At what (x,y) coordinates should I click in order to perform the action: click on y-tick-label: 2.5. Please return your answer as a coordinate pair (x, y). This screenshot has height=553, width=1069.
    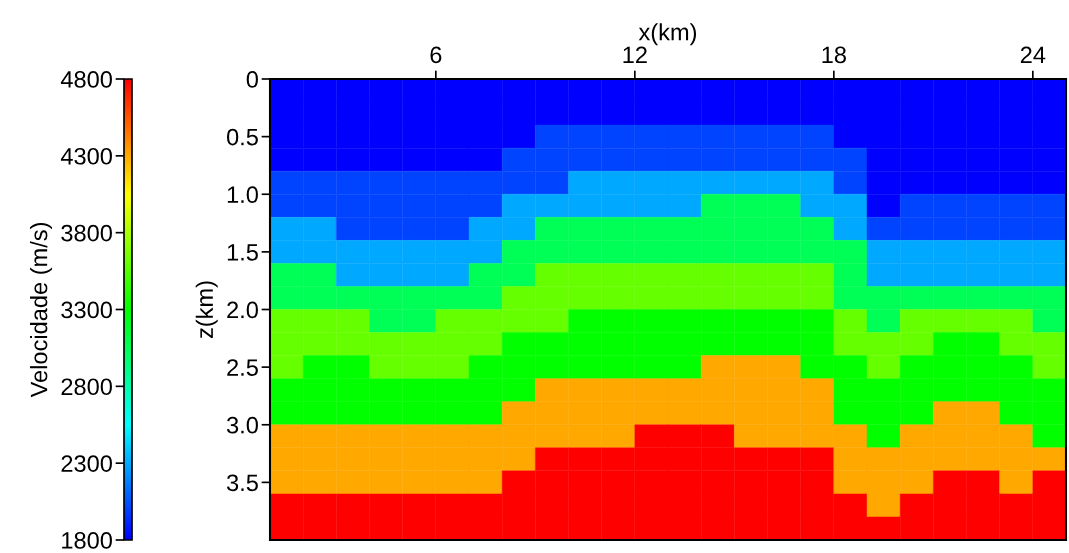
    Looking at the image, I should click on (242, 367).